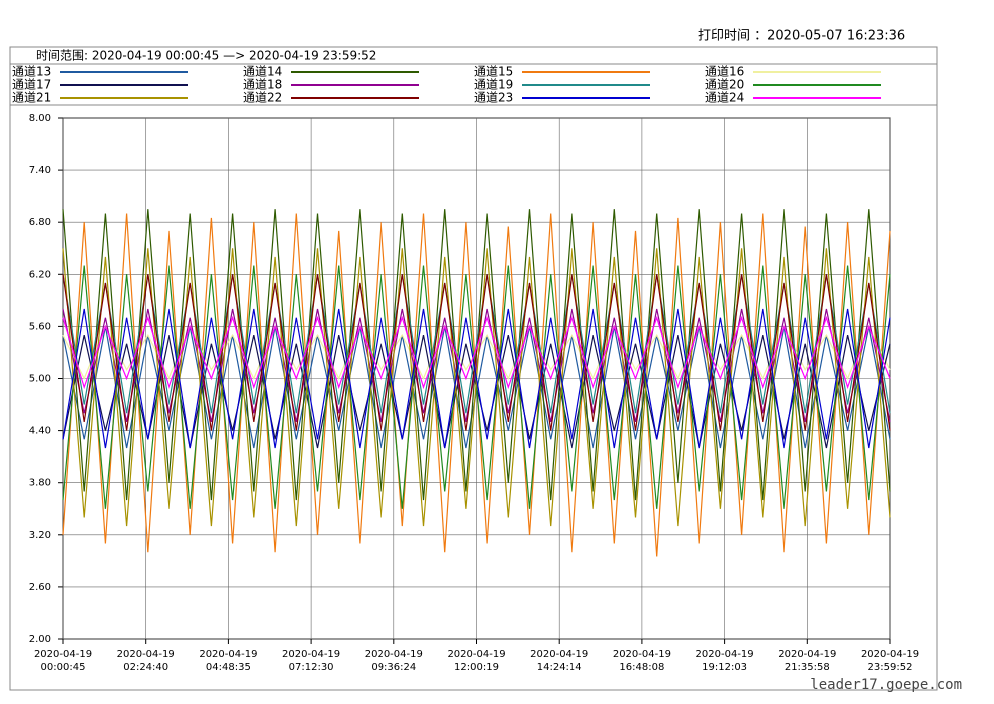 The height and width of the screenshot is (704, 994). Describe the element at coordinates (31, 85) in the screenshot. I see `legend-label: 通道17` at that location.